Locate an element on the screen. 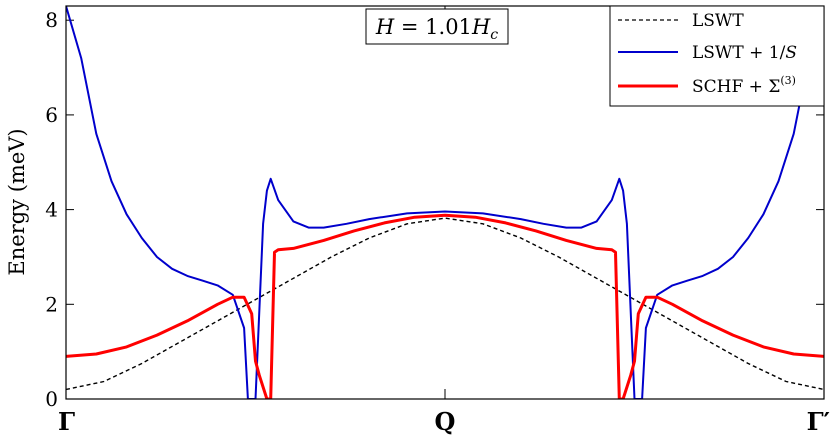 The width and height of the screenshot is (830, 438). y-tick-label: 0 is located at coordinates (51, 399).